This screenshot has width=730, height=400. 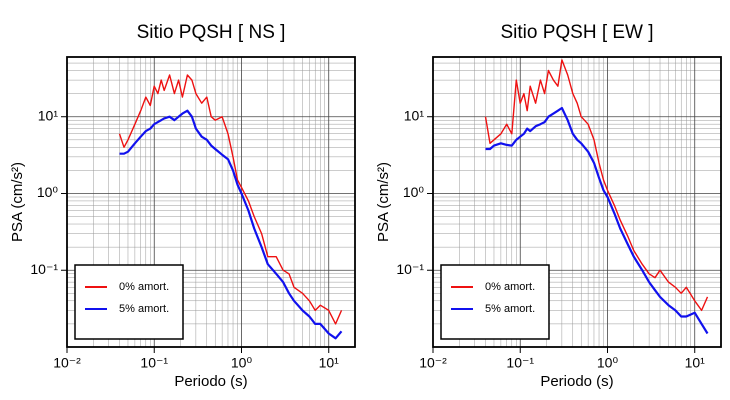 What do you see at coordinates (576, 32) in the screenshot?
I see `chart-title: Sitio PQSH [ EW ]` at bounding box center [576, 32].